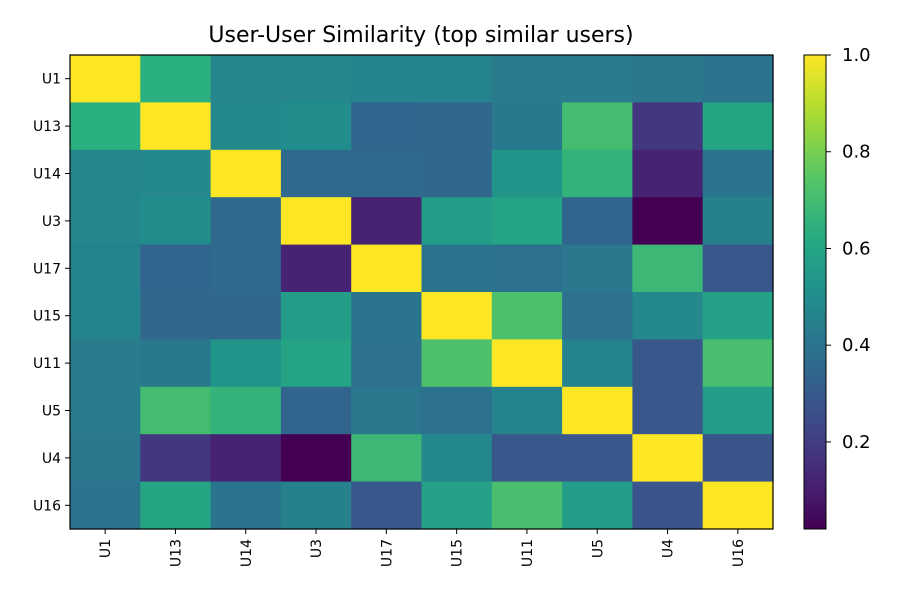 Image resolution: width=900 pixels, height=600 pixels. I want to click on heatmap-cell-U3-U13, so click(176, 221).